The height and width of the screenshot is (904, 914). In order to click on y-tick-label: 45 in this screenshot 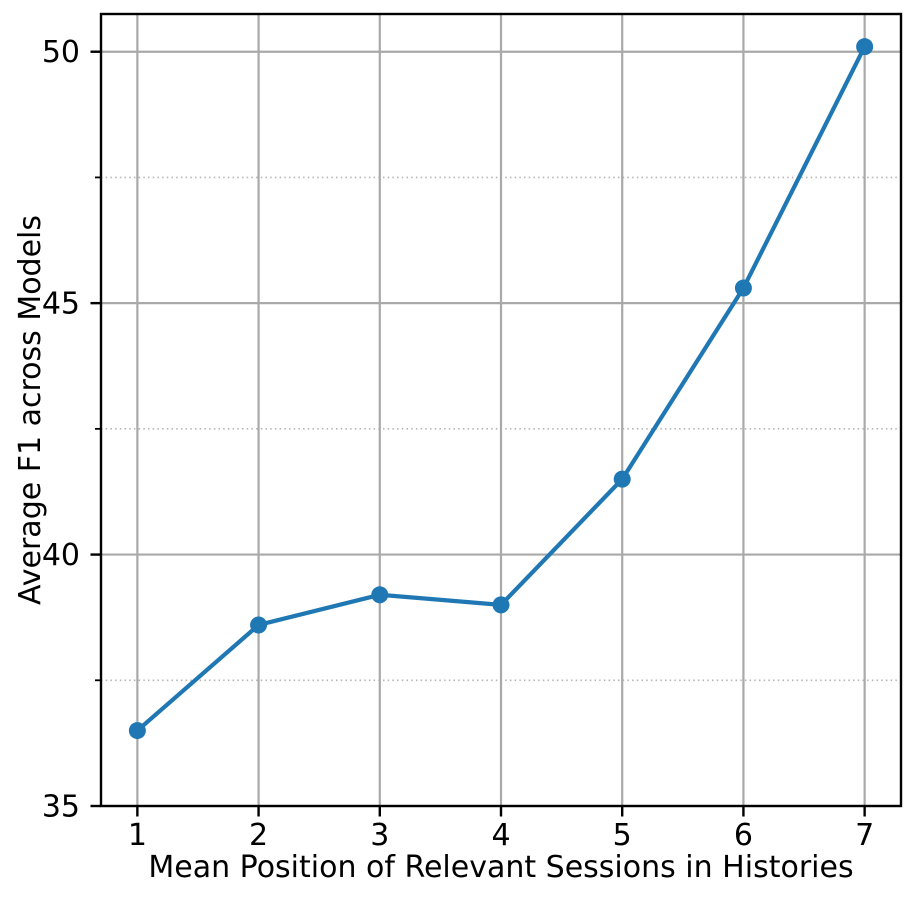, I will do `click(61, 304)`.